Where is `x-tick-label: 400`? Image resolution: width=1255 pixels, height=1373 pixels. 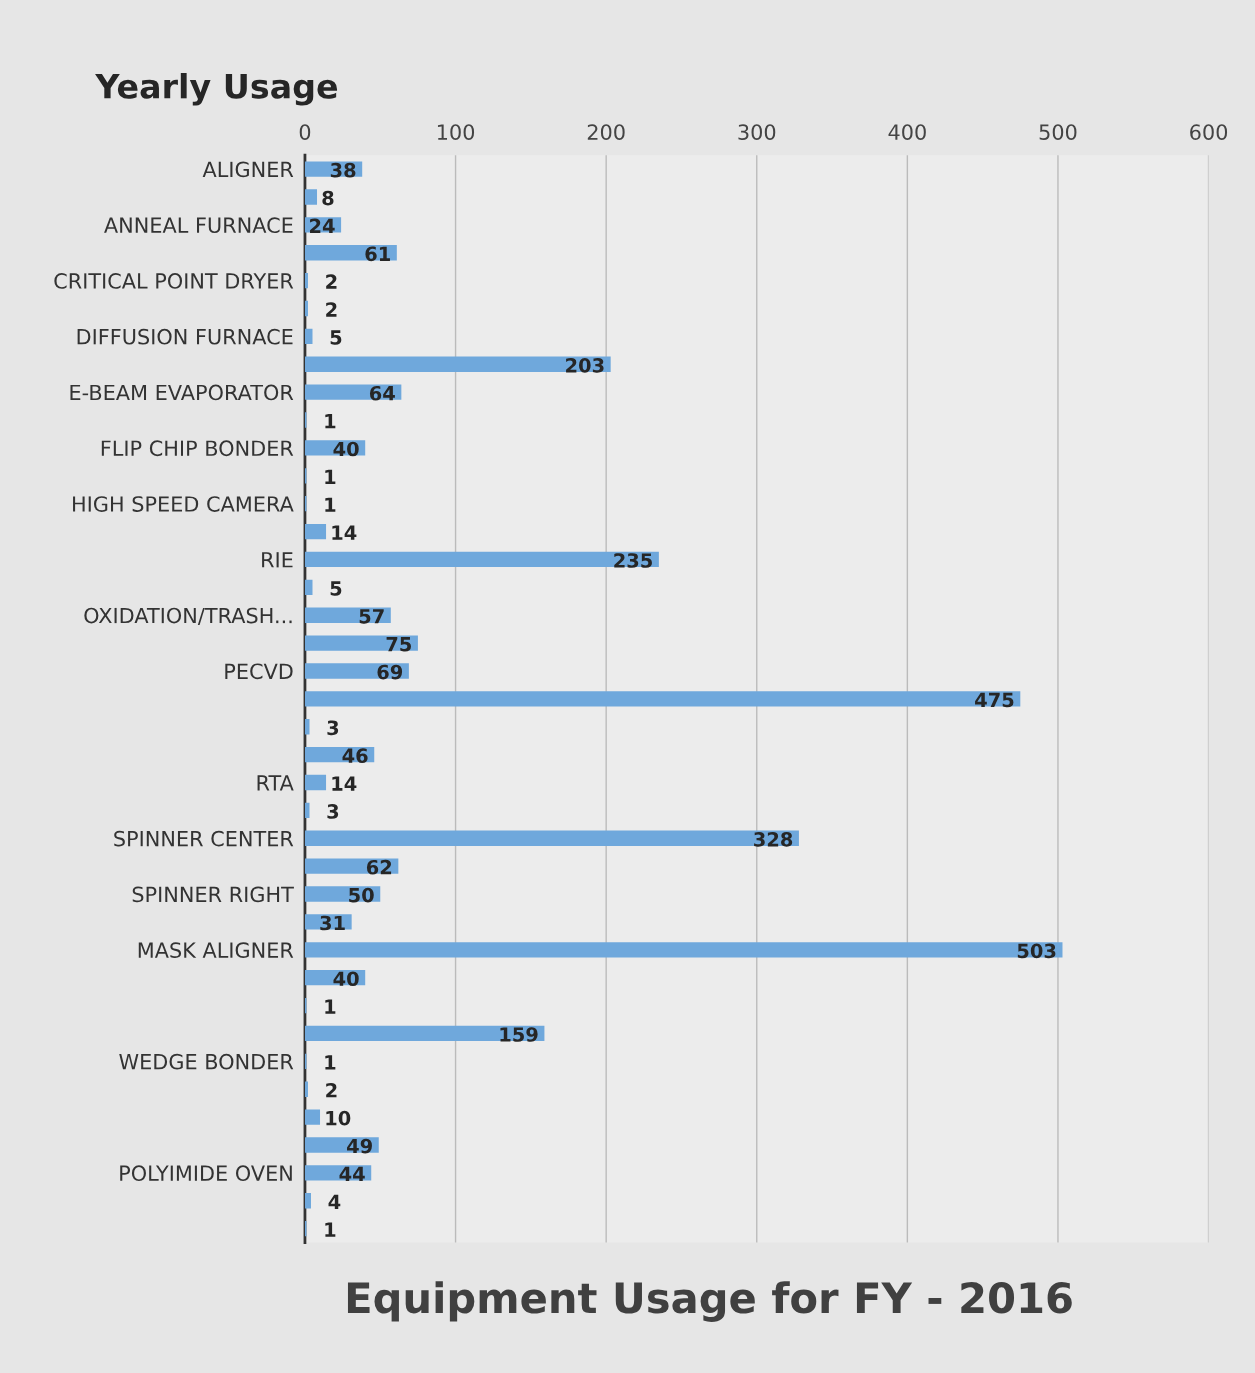
x-tick-label: 400 is located at coordinates (907, 132).